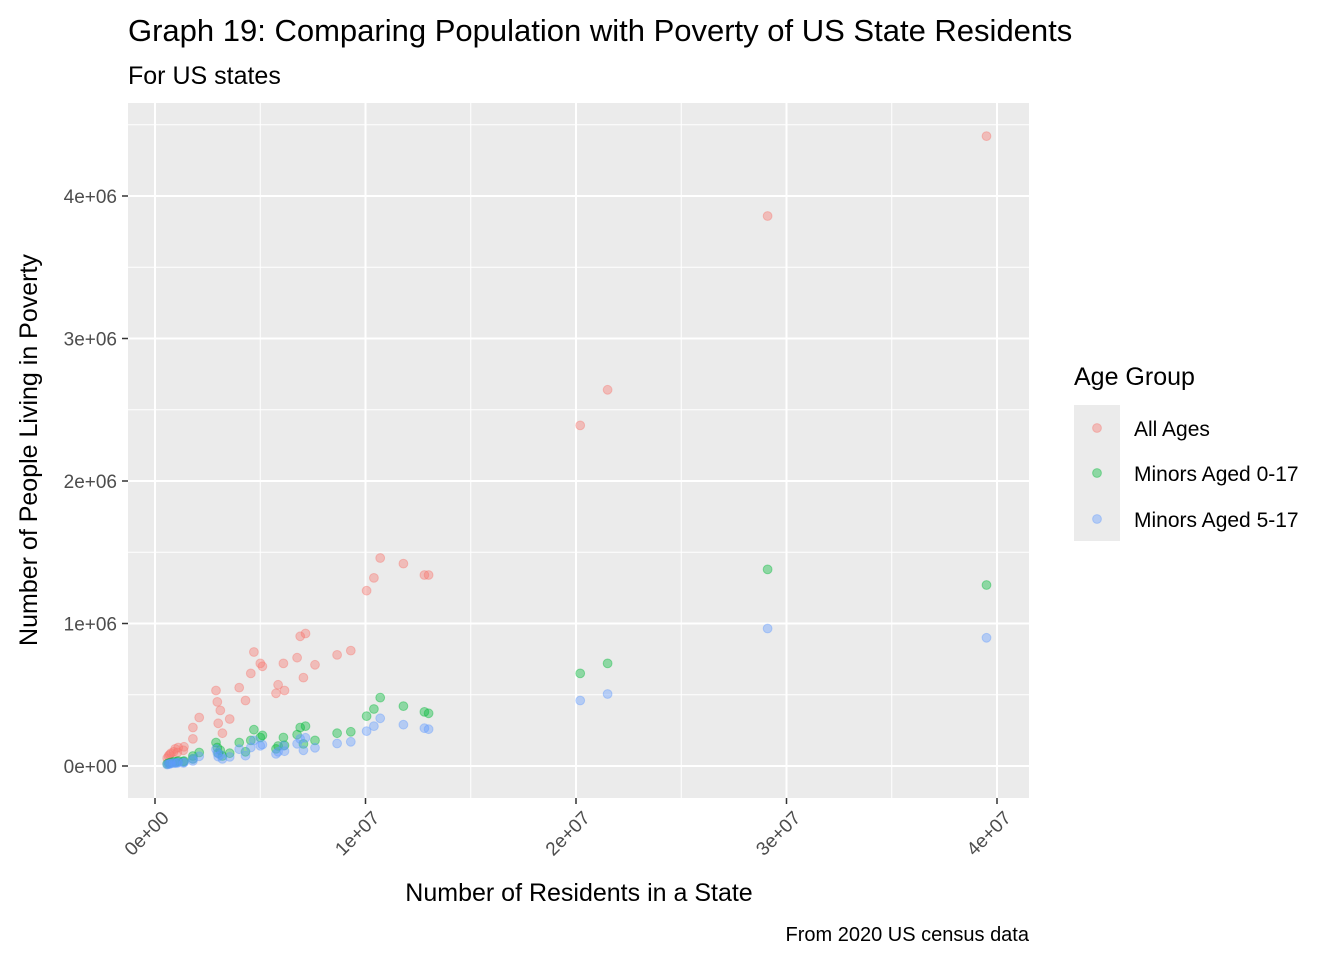 The width and height of the screenshot is (1344, 960). What do you see at coordinates (90, 767) in the screenshot?
I see `y-tick-label: 0e+00` at bounding box center [90, 767].